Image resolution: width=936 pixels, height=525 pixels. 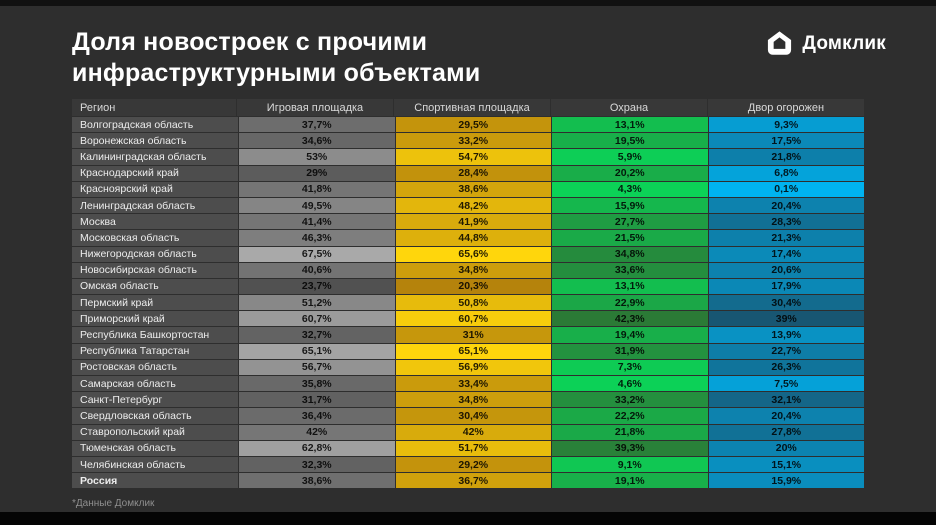 What do you see at coordinates (786, 286) in the screenshot?
I see `value-cell: 17,9%` at bounding box center [786, 286].